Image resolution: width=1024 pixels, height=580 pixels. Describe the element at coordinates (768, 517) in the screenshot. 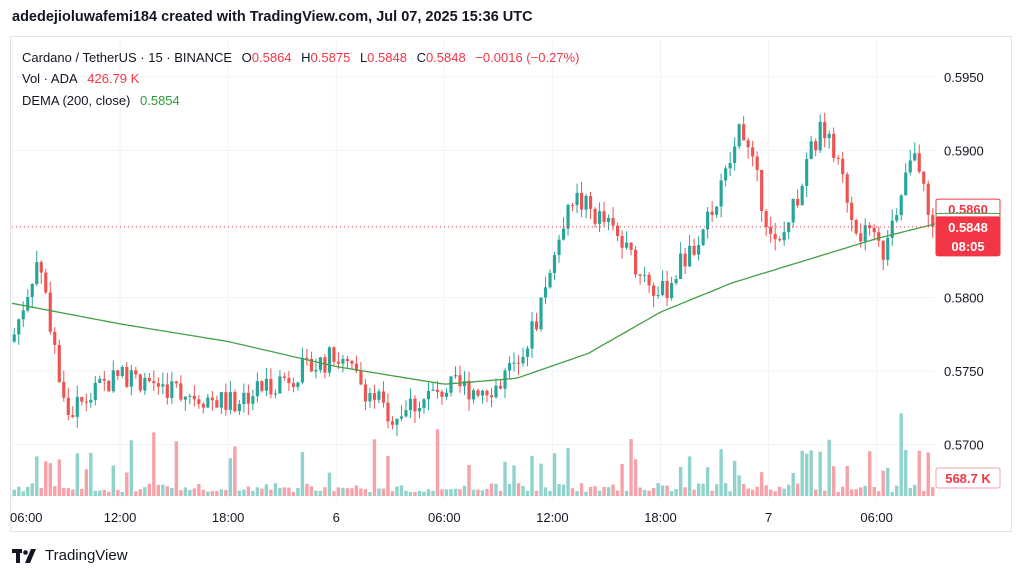

I see `time-tick-label: 7` at that location.